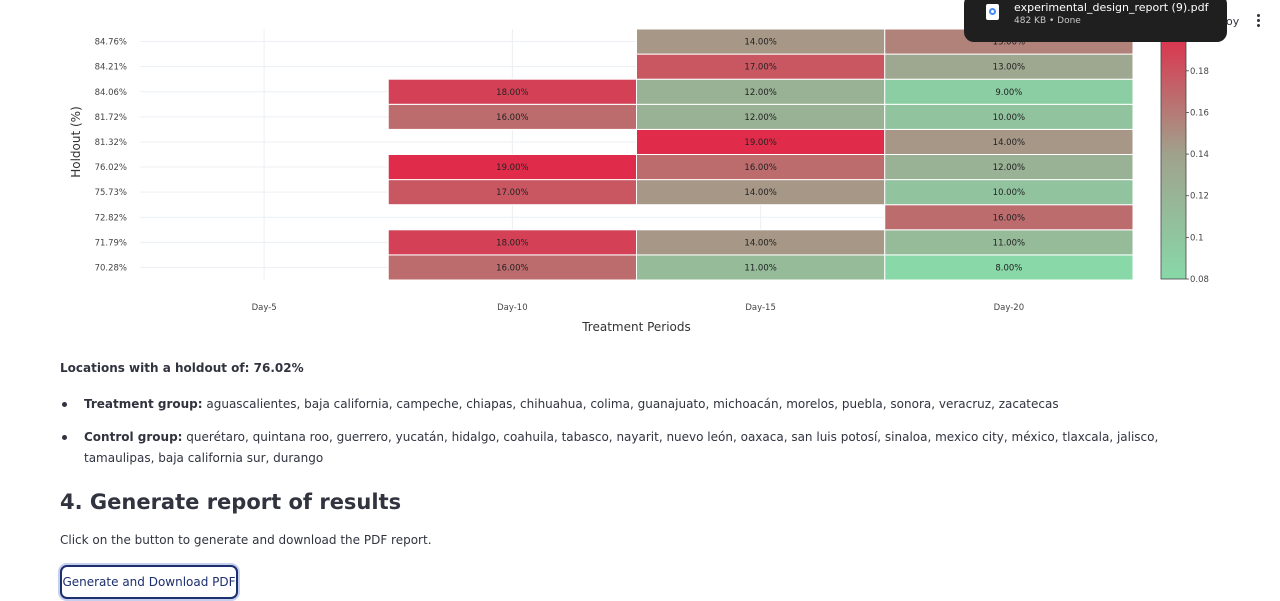 This screenshot has height=601, width=1280. Describe the element at coordinates (760, 308) in the screenshot. I see `x-tick-label: Day-15` at that location.